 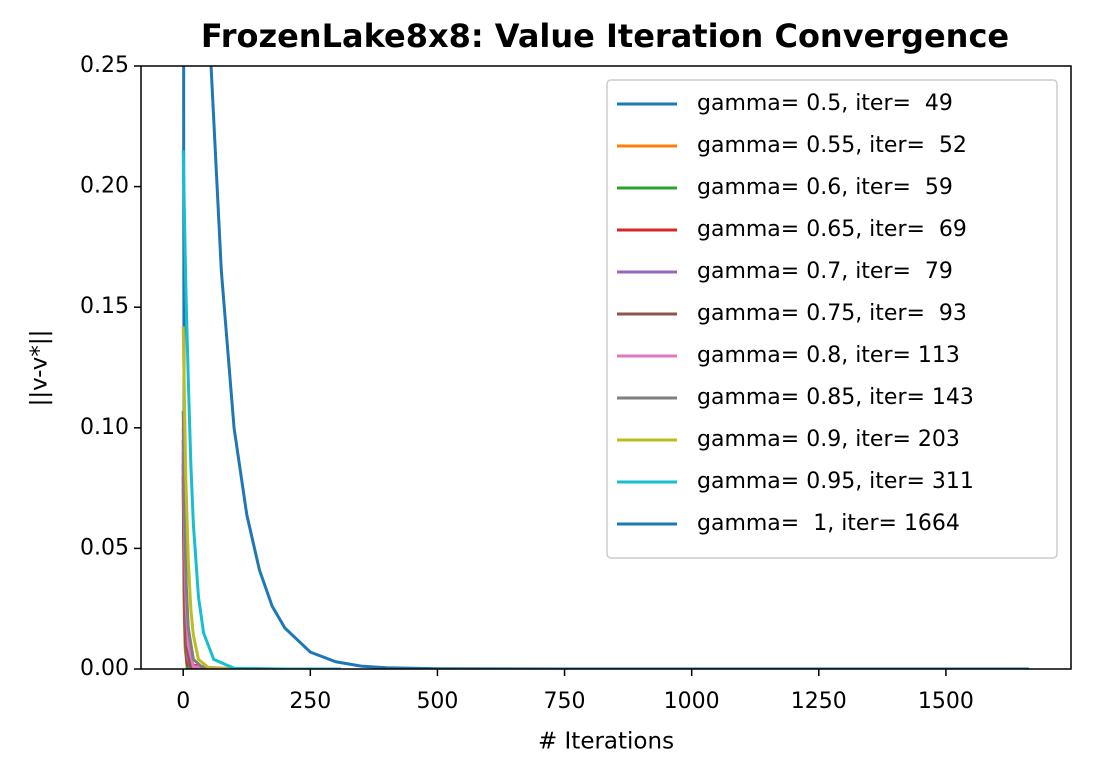 What do you see at coordinates (104, 186) in the screenshot?
I see `y-tick-label: 0.20` at bounding box center [104, 186].